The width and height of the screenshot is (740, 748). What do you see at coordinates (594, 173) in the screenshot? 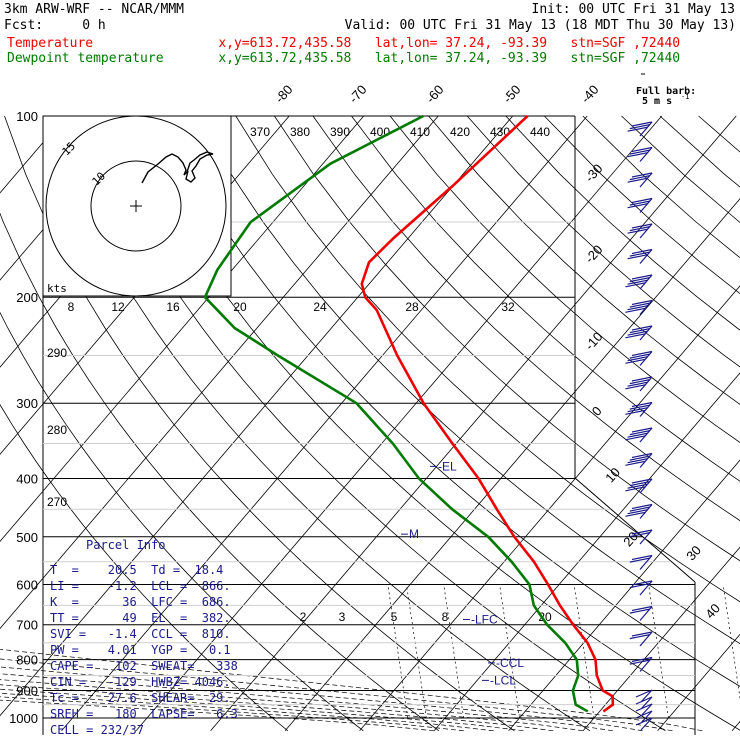
I see `isotherm-label: -30` at bounding box center [594, 173].